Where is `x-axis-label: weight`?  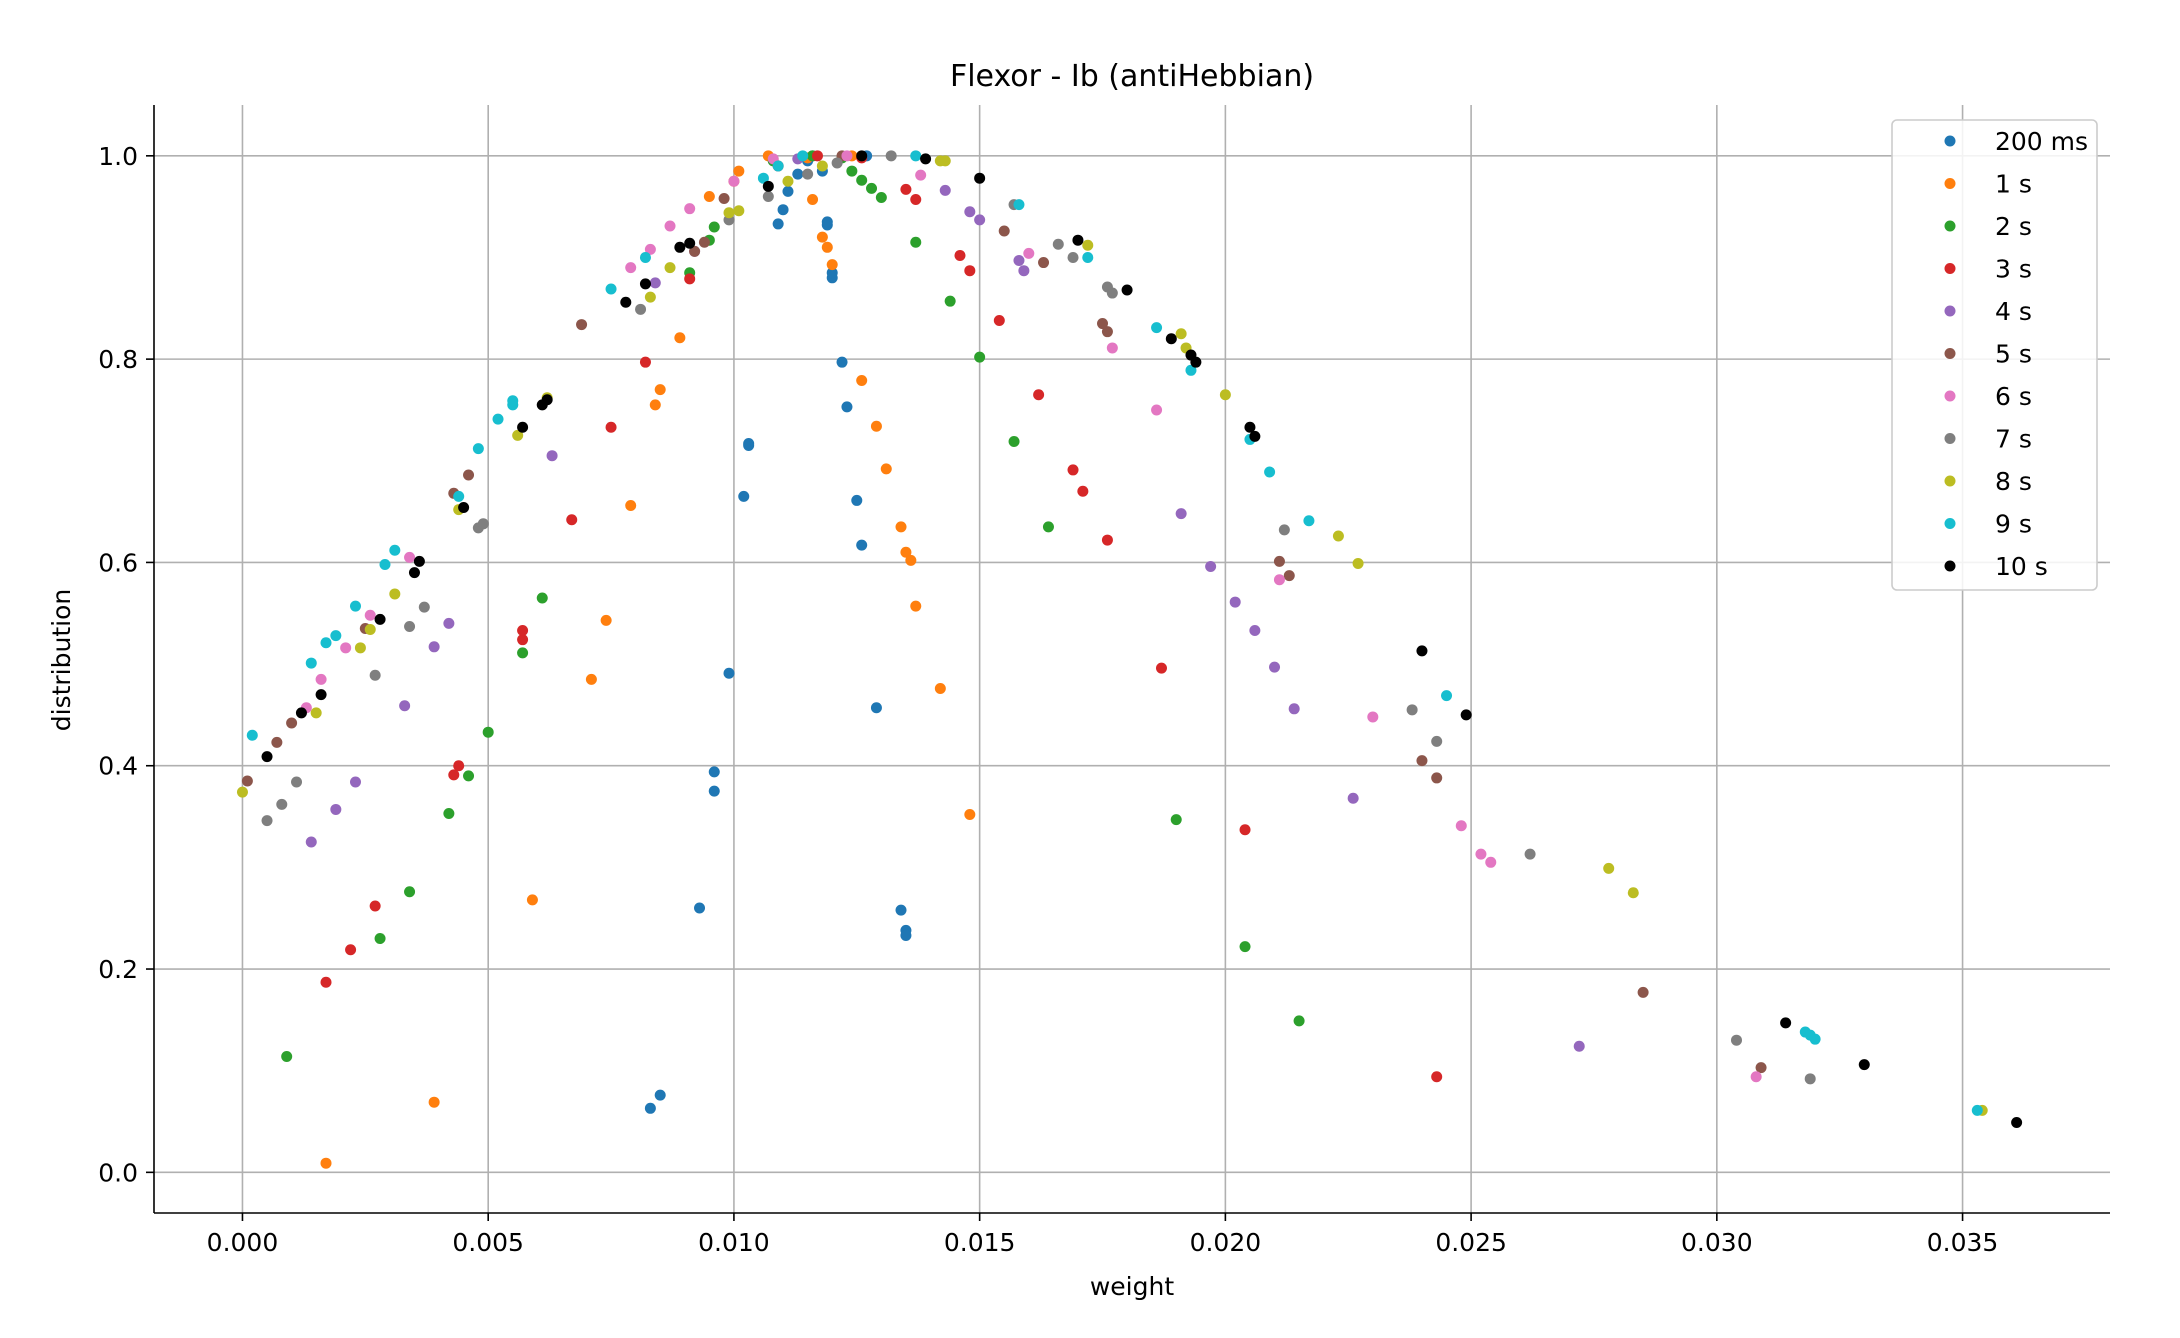
x-axis-label: weight is located at coordinates (1132, 1286).